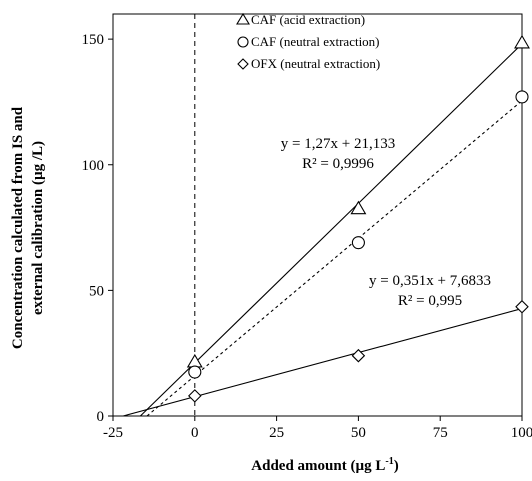 This screenshot has width=532, height=481. Describe the element at coordinates (440, 433) in the screenshot. I see `x-tick-label: 75` at that location.